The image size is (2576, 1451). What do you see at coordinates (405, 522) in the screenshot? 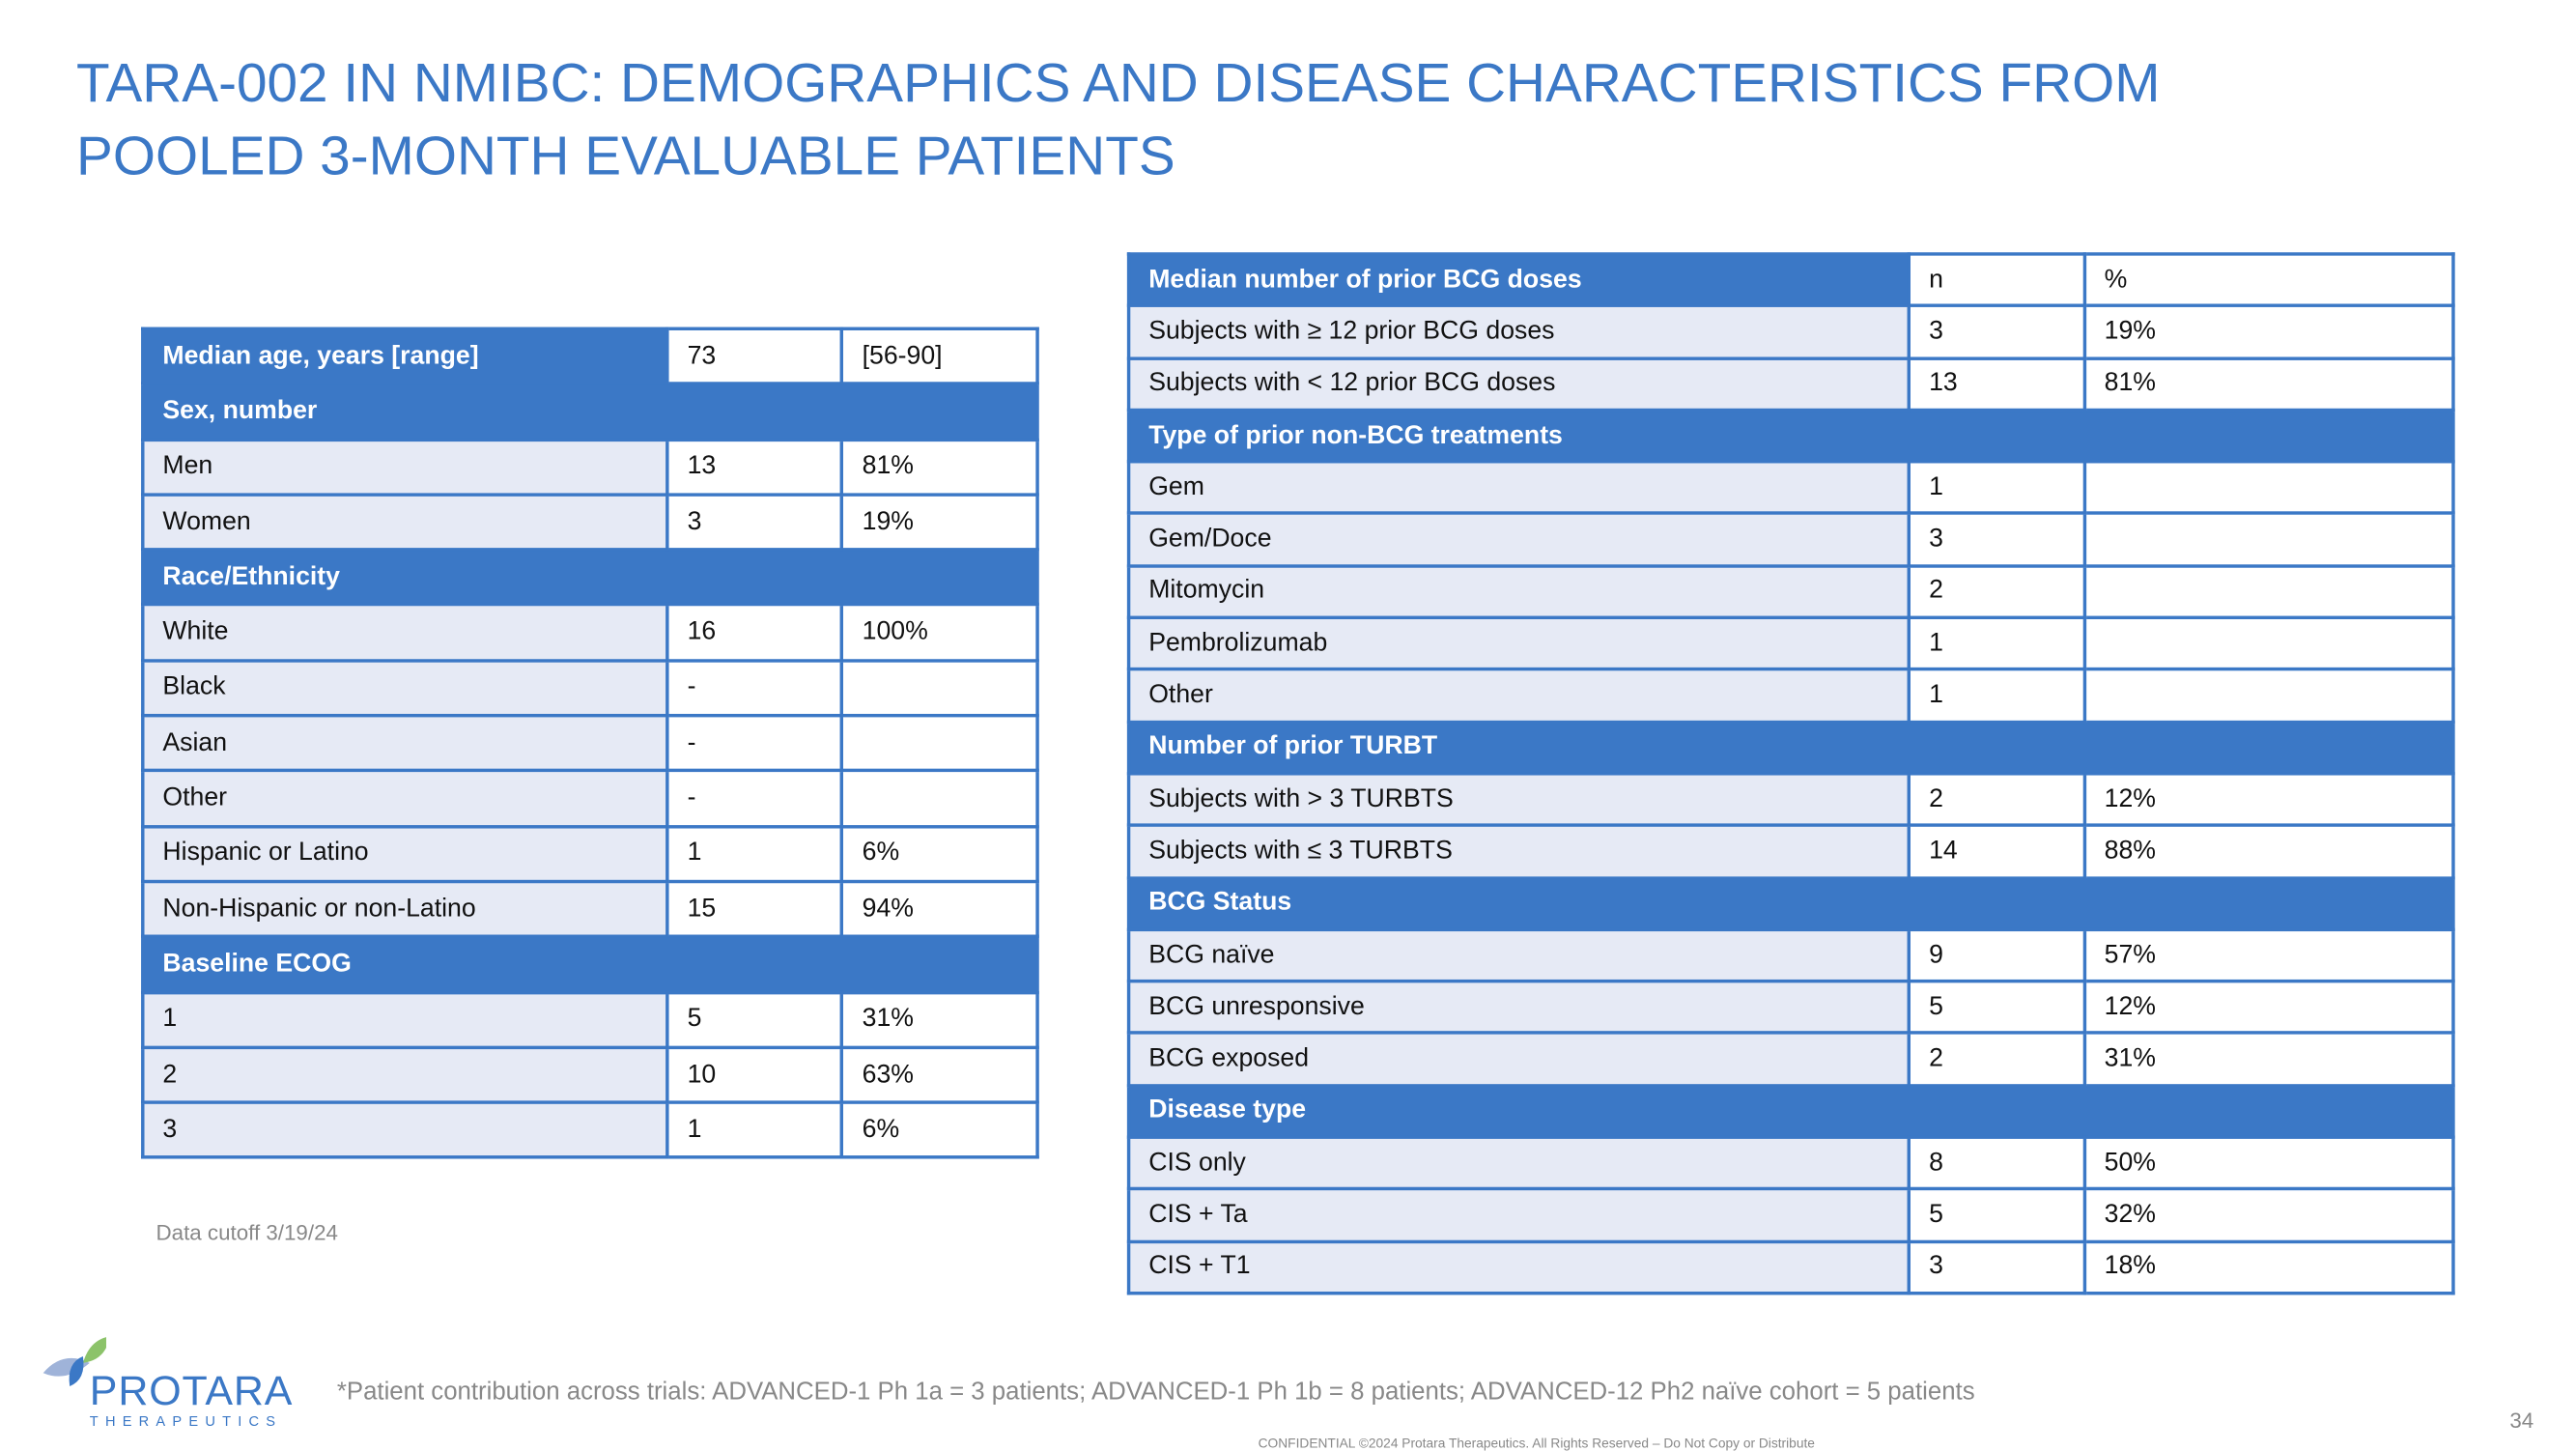
I see `row-label: Women` at bounding box center [405, 522].